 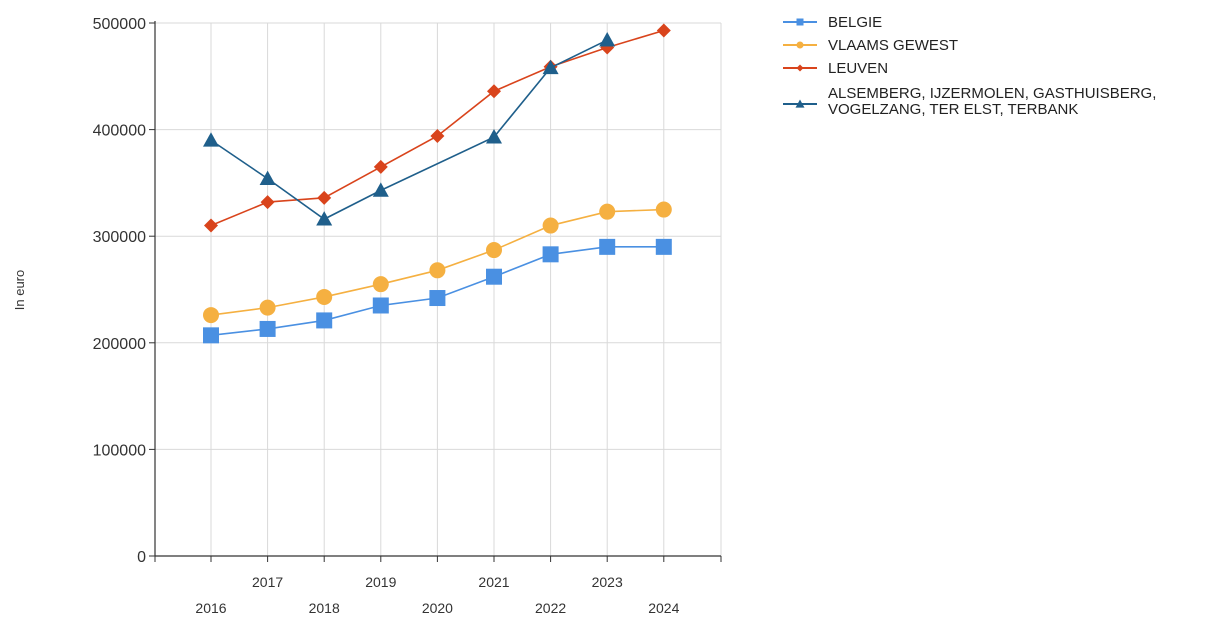 I want to click on y-tick-label: 100000, so click(x=119, y=450).